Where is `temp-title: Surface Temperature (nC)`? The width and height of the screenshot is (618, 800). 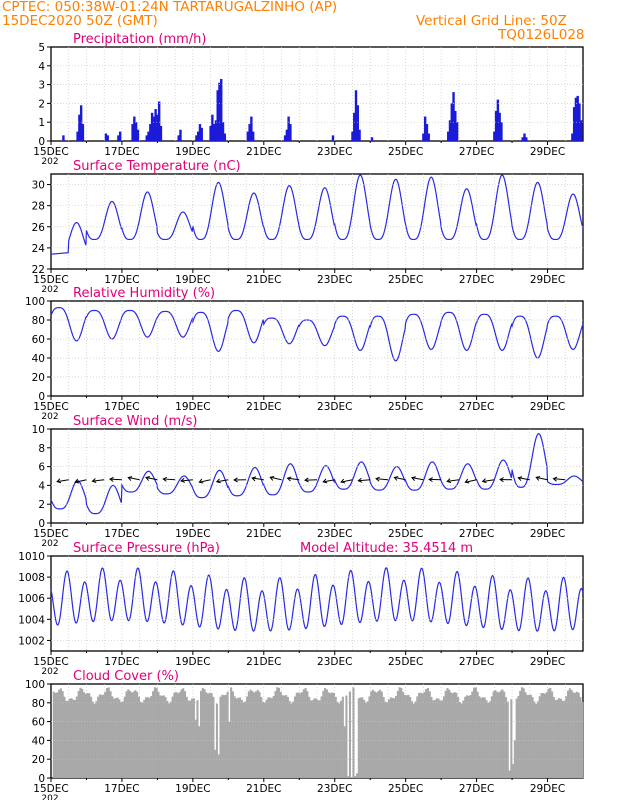
temp-title: Surface Temperature (nC) is located at coordinates (157, 166).